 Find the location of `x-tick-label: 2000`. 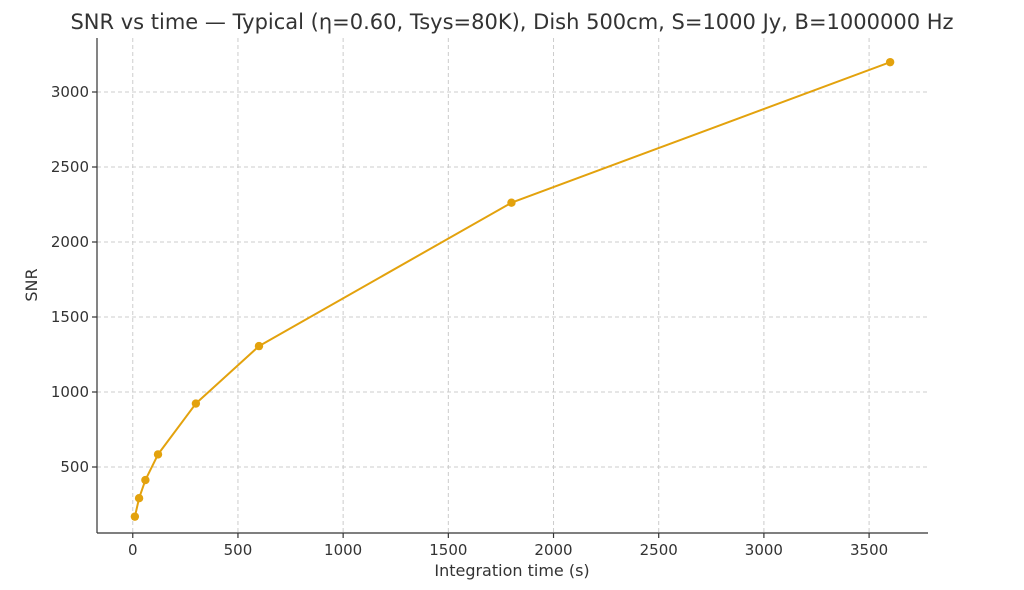

x-tick-label: 2000 is located at coordinates (553, 550).